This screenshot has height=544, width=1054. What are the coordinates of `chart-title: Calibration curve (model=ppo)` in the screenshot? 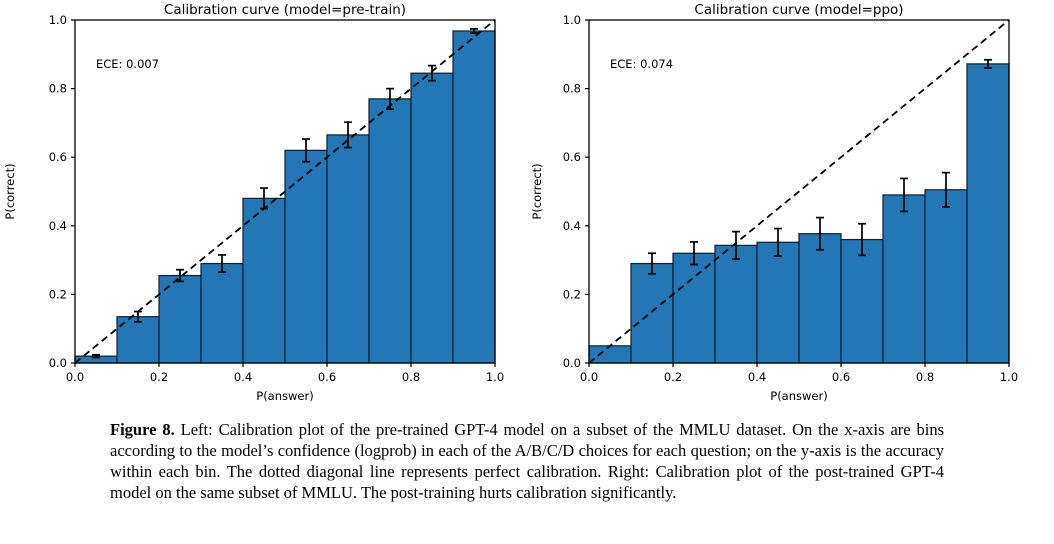 It's located at (798, 10).